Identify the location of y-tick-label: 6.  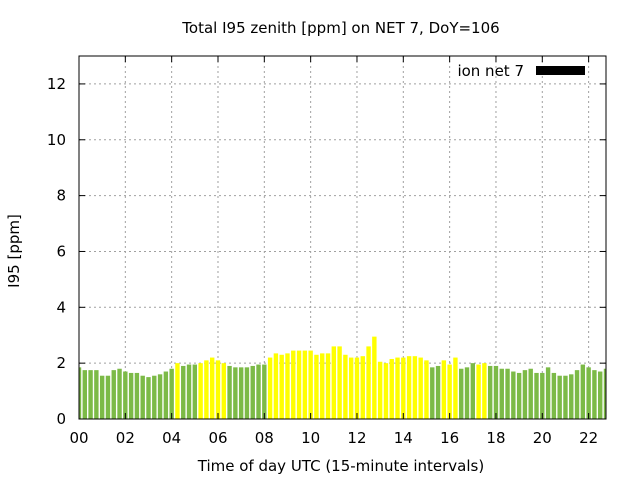
(61, 251).